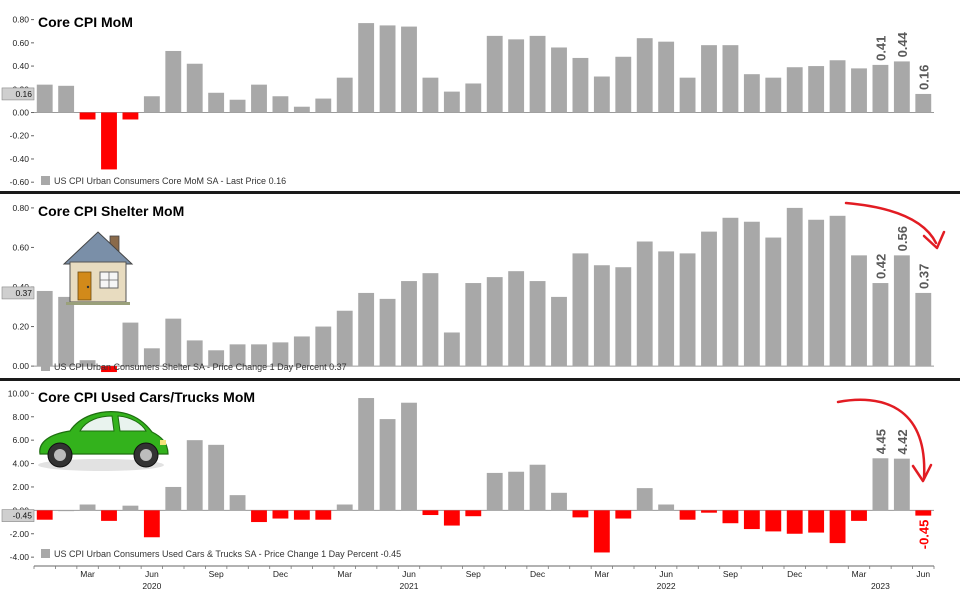 The height and width of the screenshot is (597, 960). Describe the element at coordinates (20, 557) in the screenshot. I see `y-tick-label: -4.00` at that location.